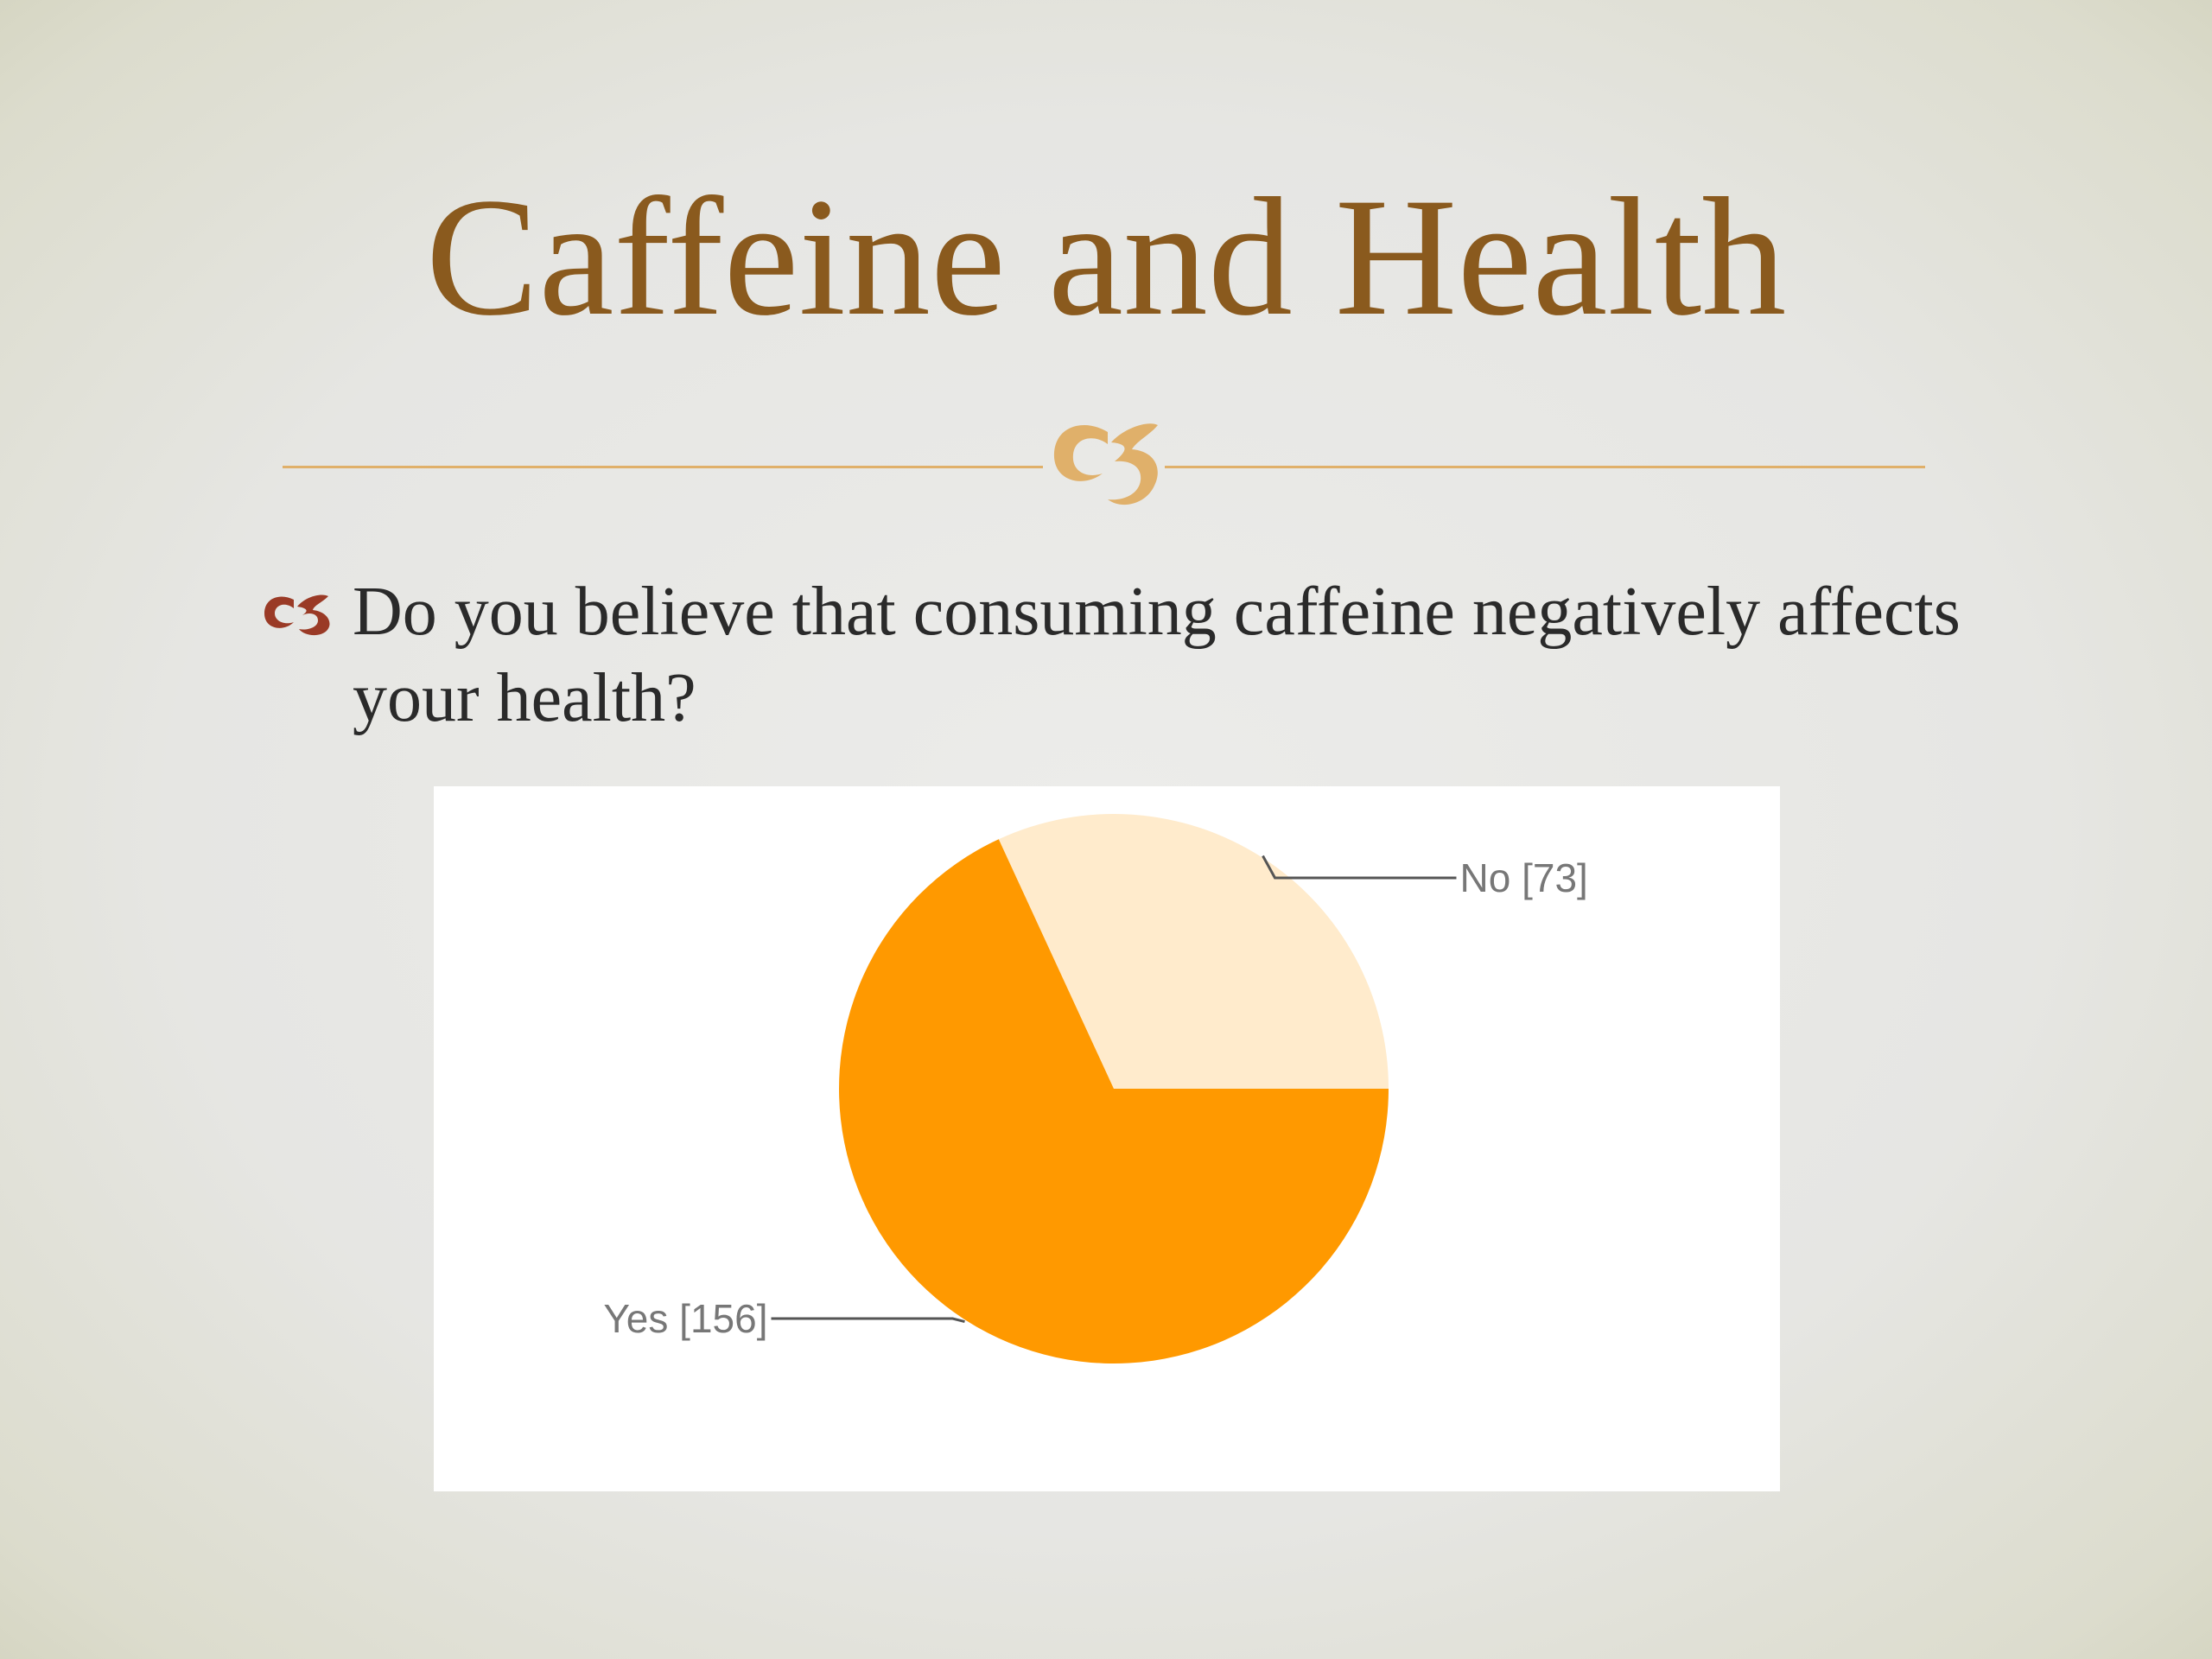 This screenshot has width=2212, height=1659. I want to click on pie-slice-yes, so click(1113, 1101).